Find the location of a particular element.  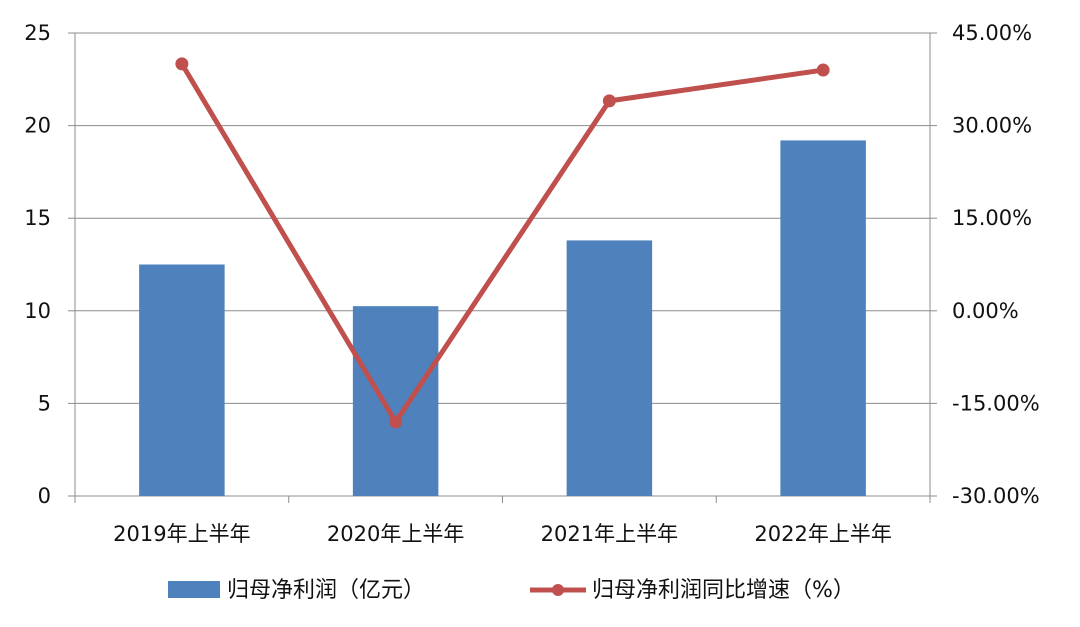

category-label: 2020年上半年 is located at coordinates (395, 534).